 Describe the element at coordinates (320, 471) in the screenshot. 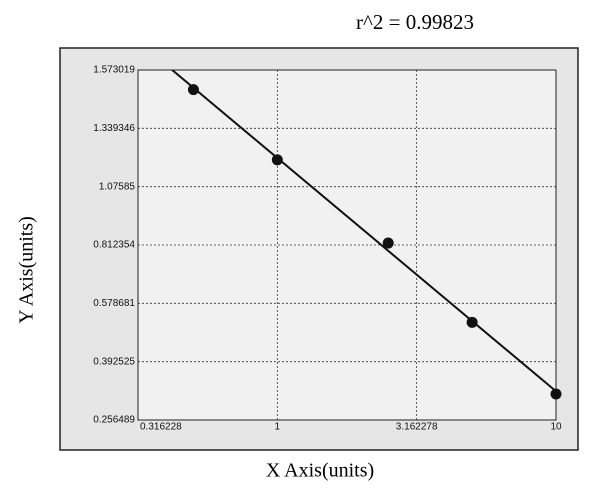

I see `x-axis-label: X Axis(units)` at that location.